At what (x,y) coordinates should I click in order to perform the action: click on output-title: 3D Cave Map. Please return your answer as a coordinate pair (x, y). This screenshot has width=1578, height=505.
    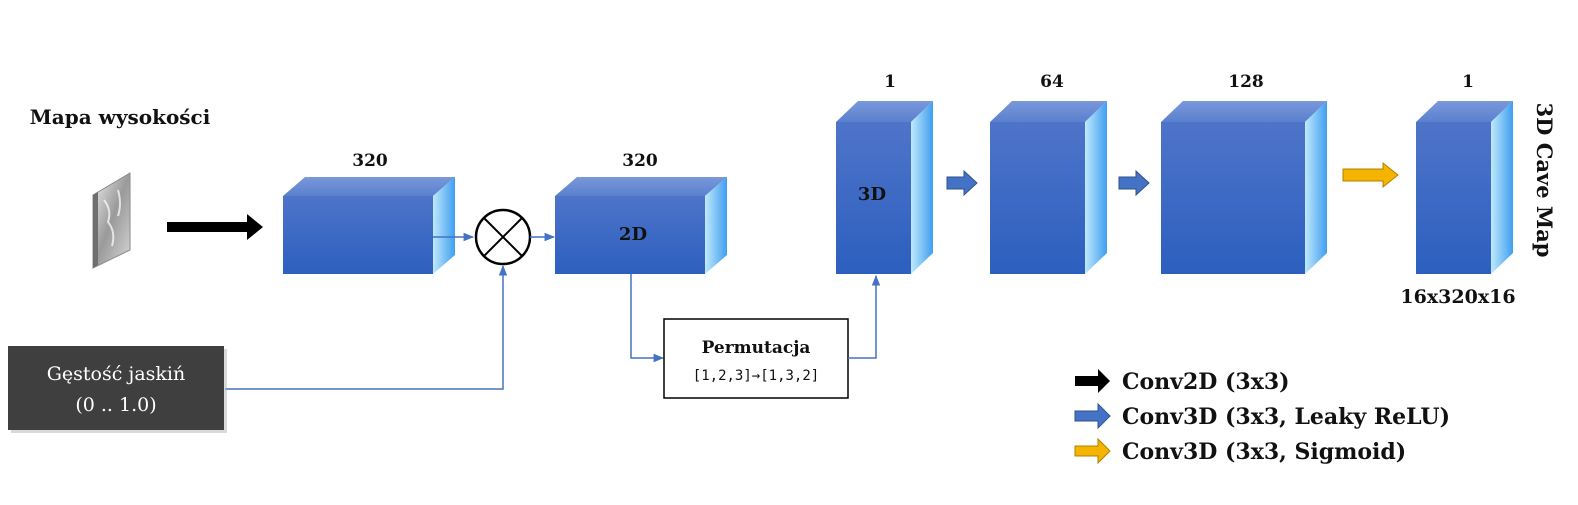
    Looking at the image, I should click on (1544, 180).